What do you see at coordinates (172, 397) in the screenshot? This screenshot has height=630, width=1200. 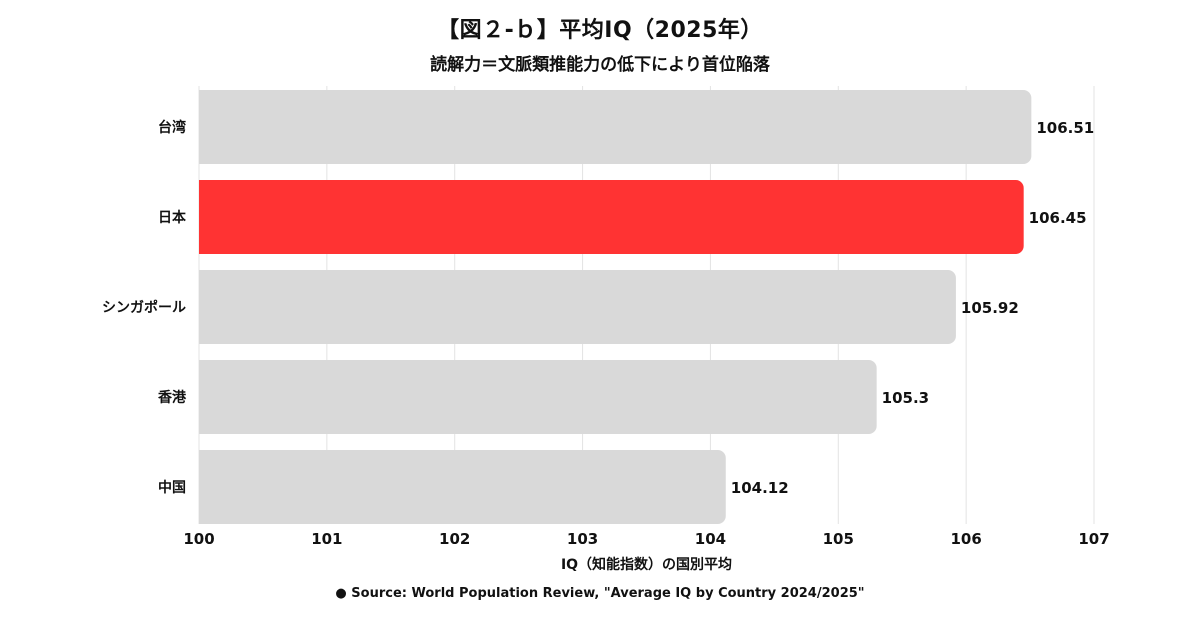 I see `category-label: 香港` at bounding box center [172, 397].